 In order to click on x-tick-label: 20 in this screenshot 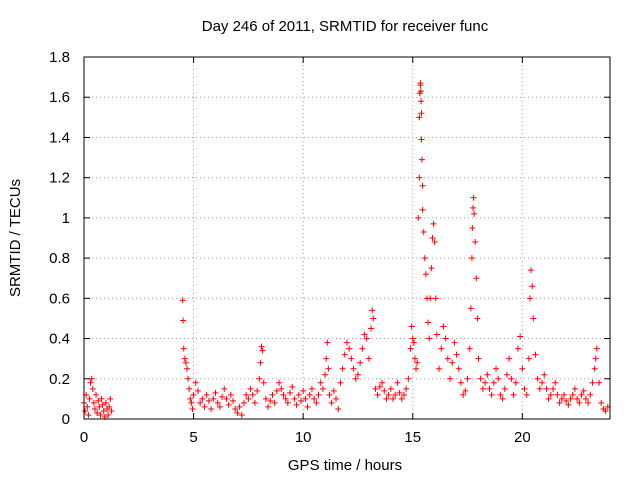, I will do `click(522, 437)`.